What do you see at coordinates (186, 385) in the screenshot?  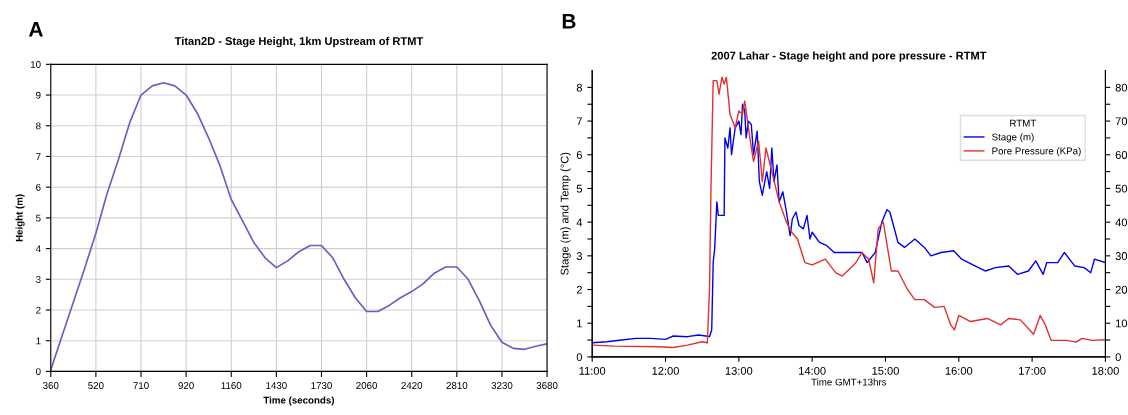 I see `x-tick-label: 920` at bounding box center [186, 385].